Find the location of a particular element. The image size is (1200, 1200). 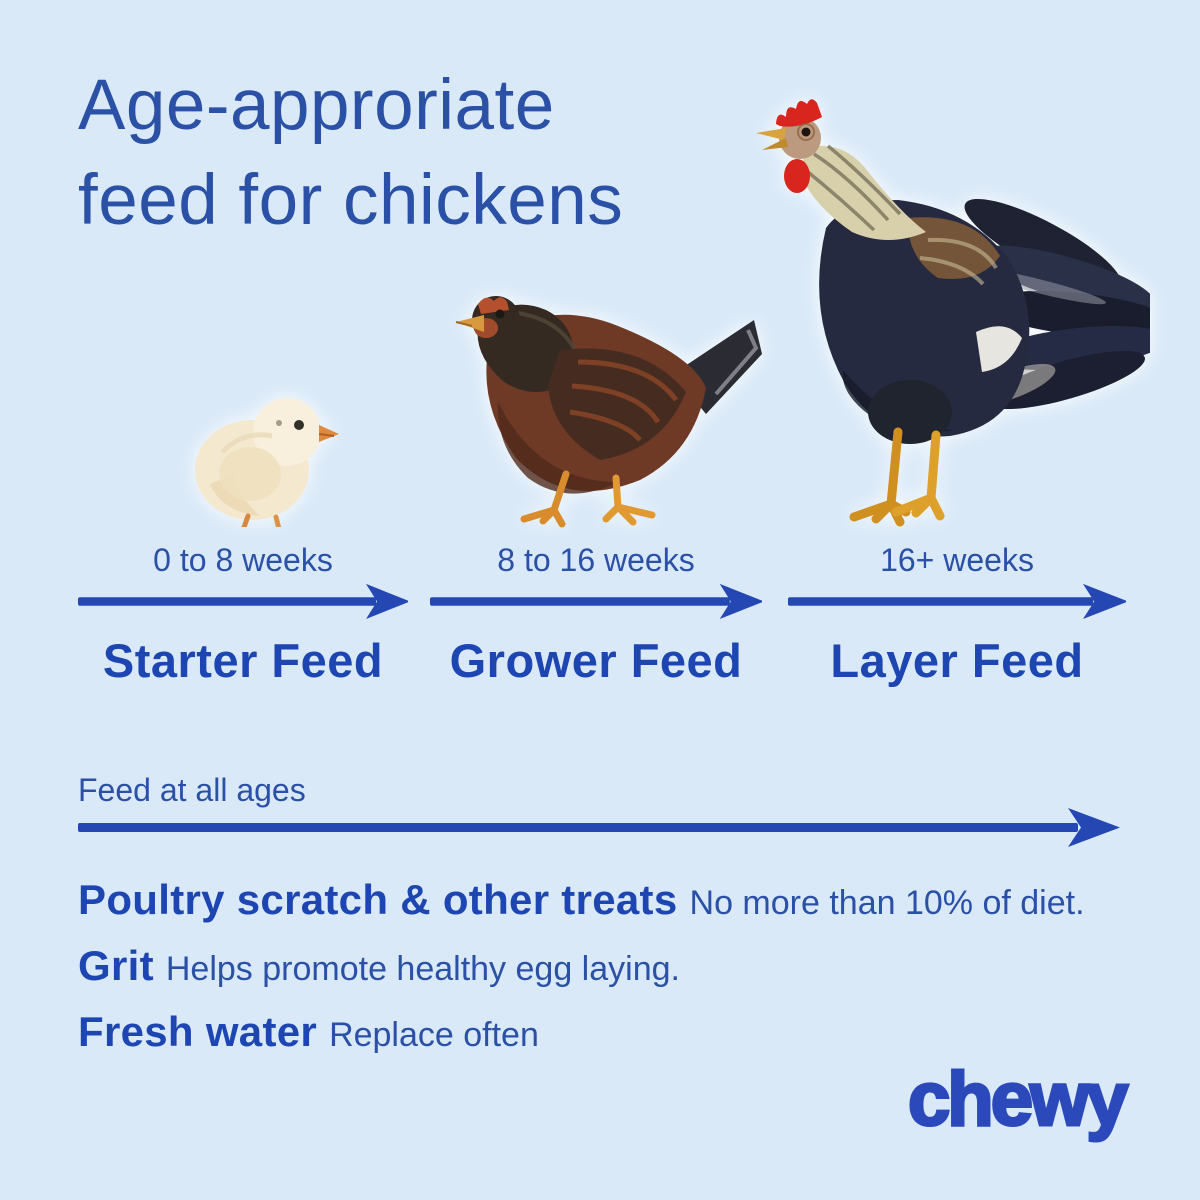

tail-feathers is located at coordinates (1057, 304).